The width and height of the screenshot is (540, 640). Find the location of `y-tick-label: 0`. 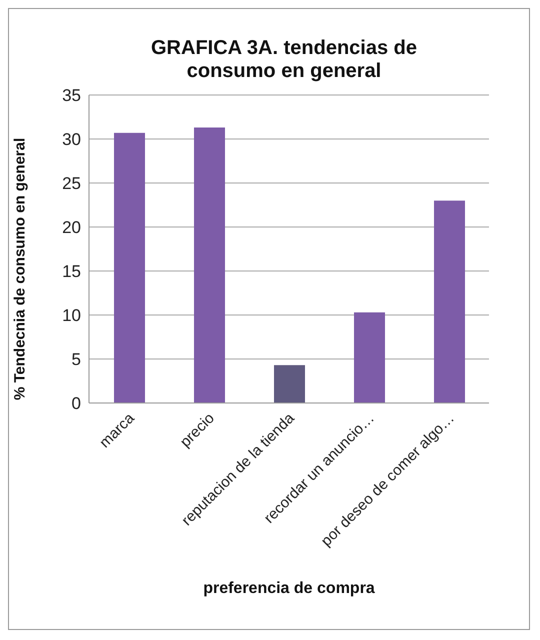

y-tick-label: 0 is located at coordinates (76, 404).